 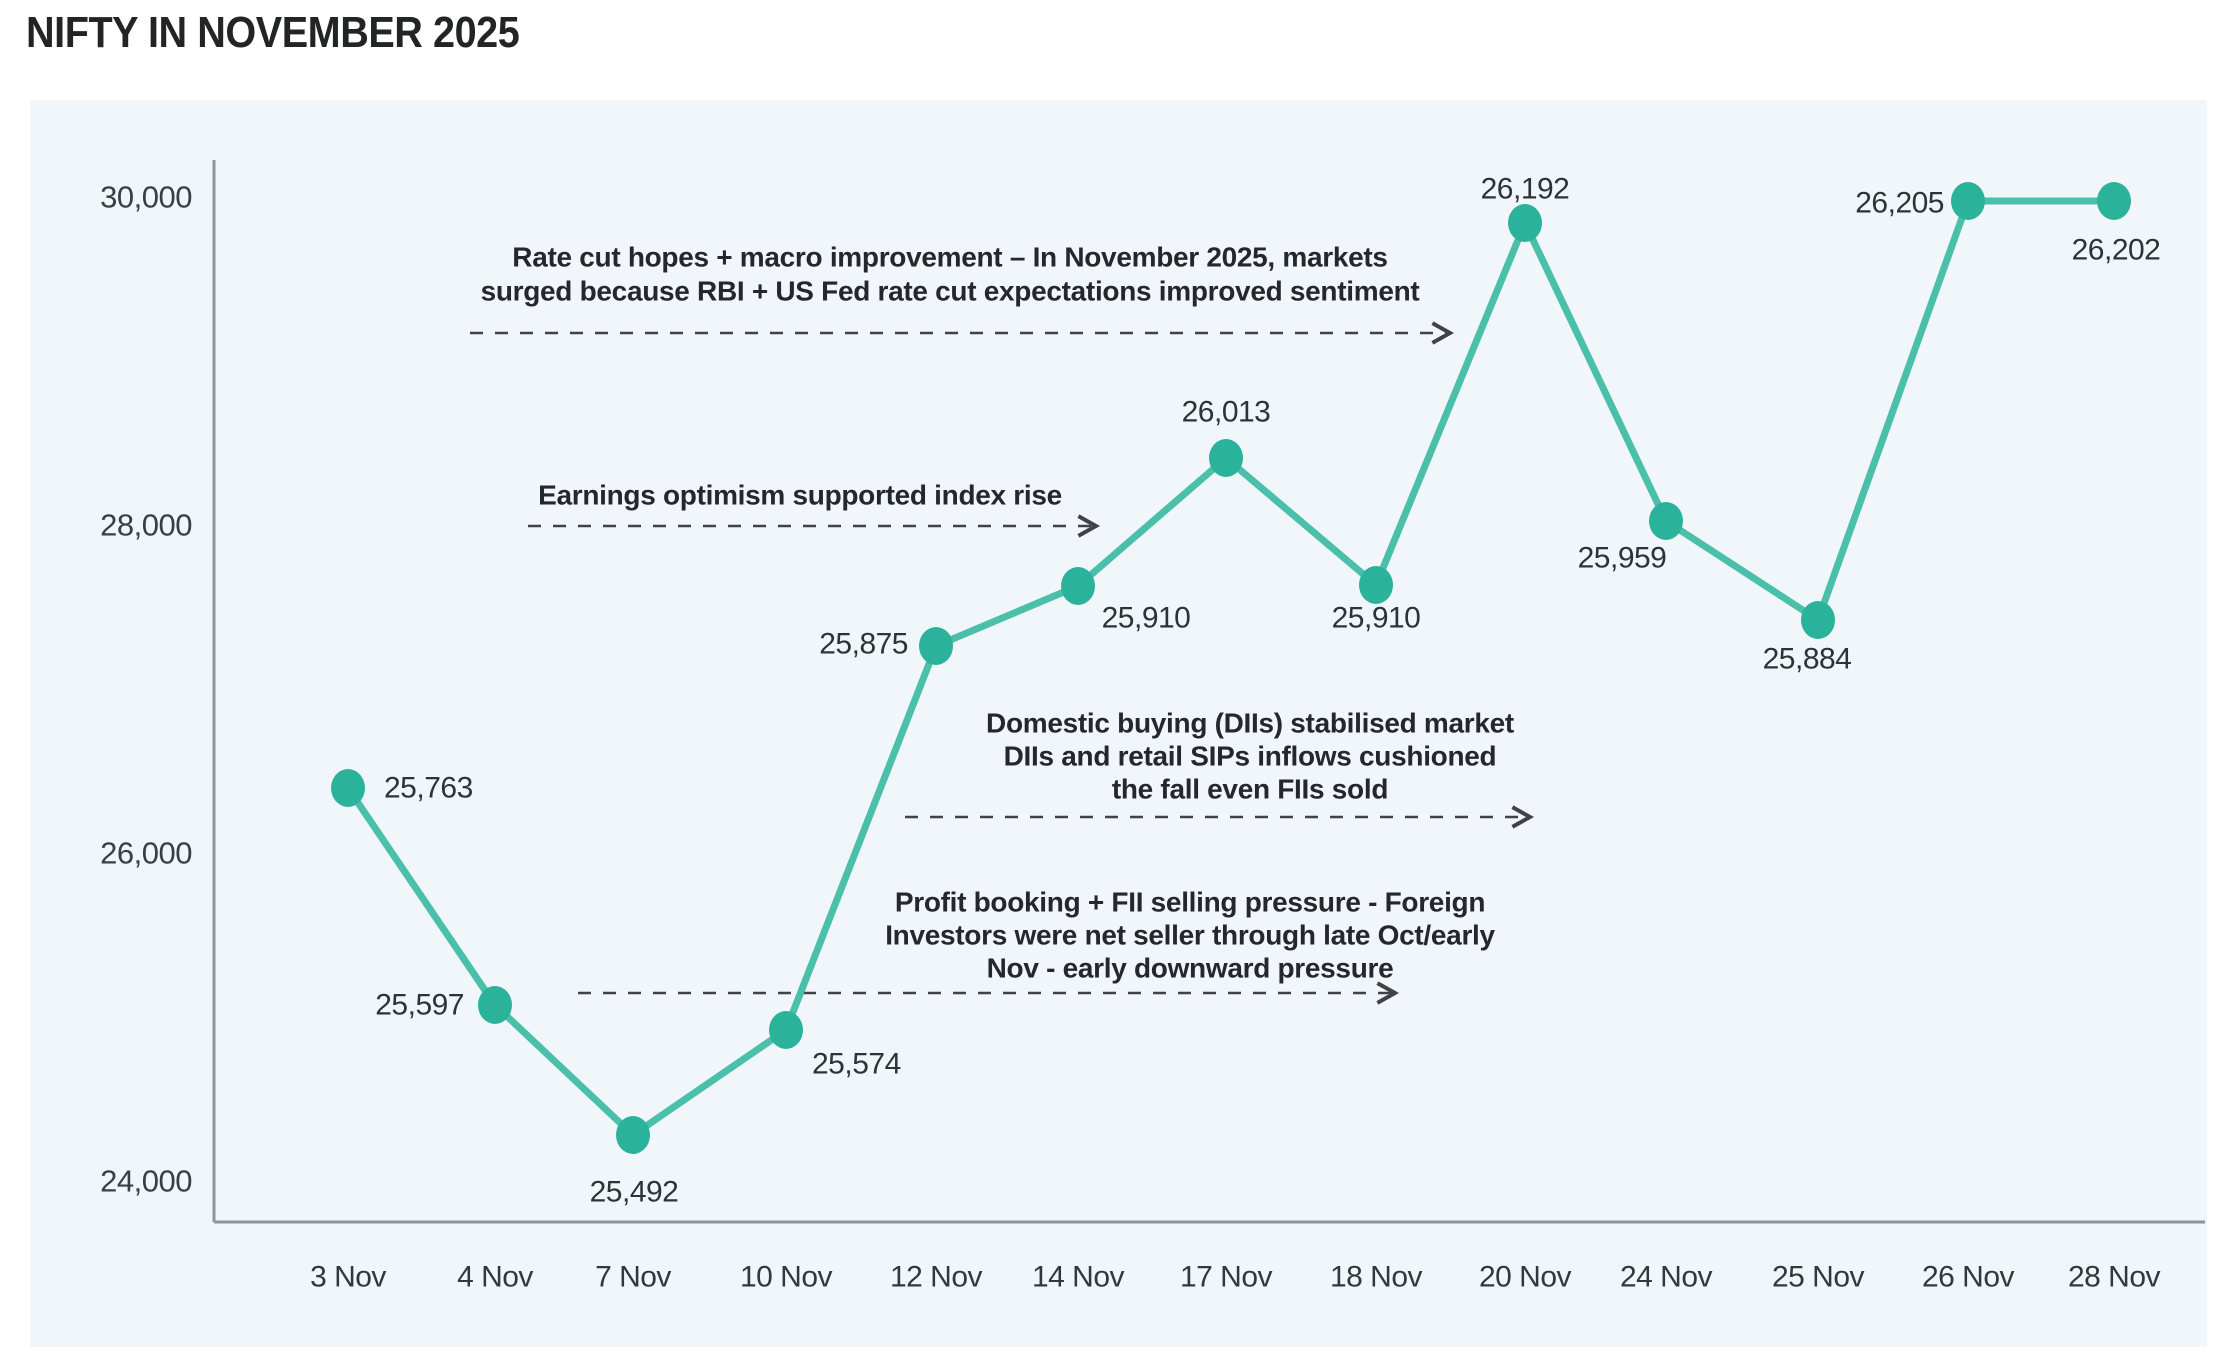 What do you see at coordinates (1078, 586) in the screenshot?
I see `data-point-14-nov` at bounding box center [1078, 586].